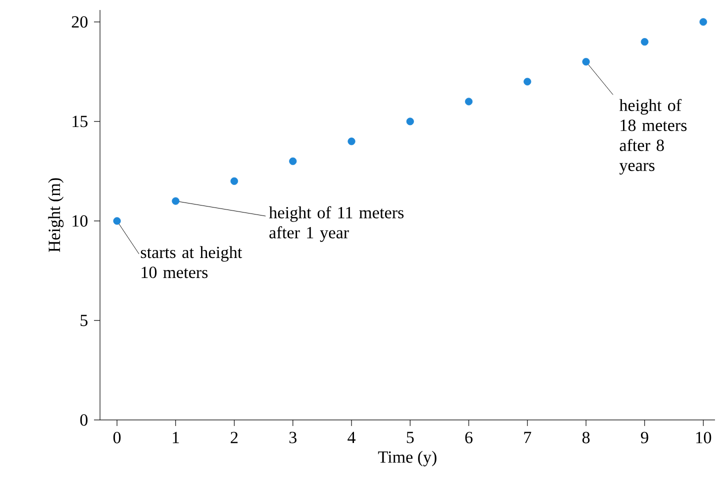  What do you see at coordinates (292, 438) in the screenshot?
I see `x-tick-label: 3` at bounding box center [292, 438].